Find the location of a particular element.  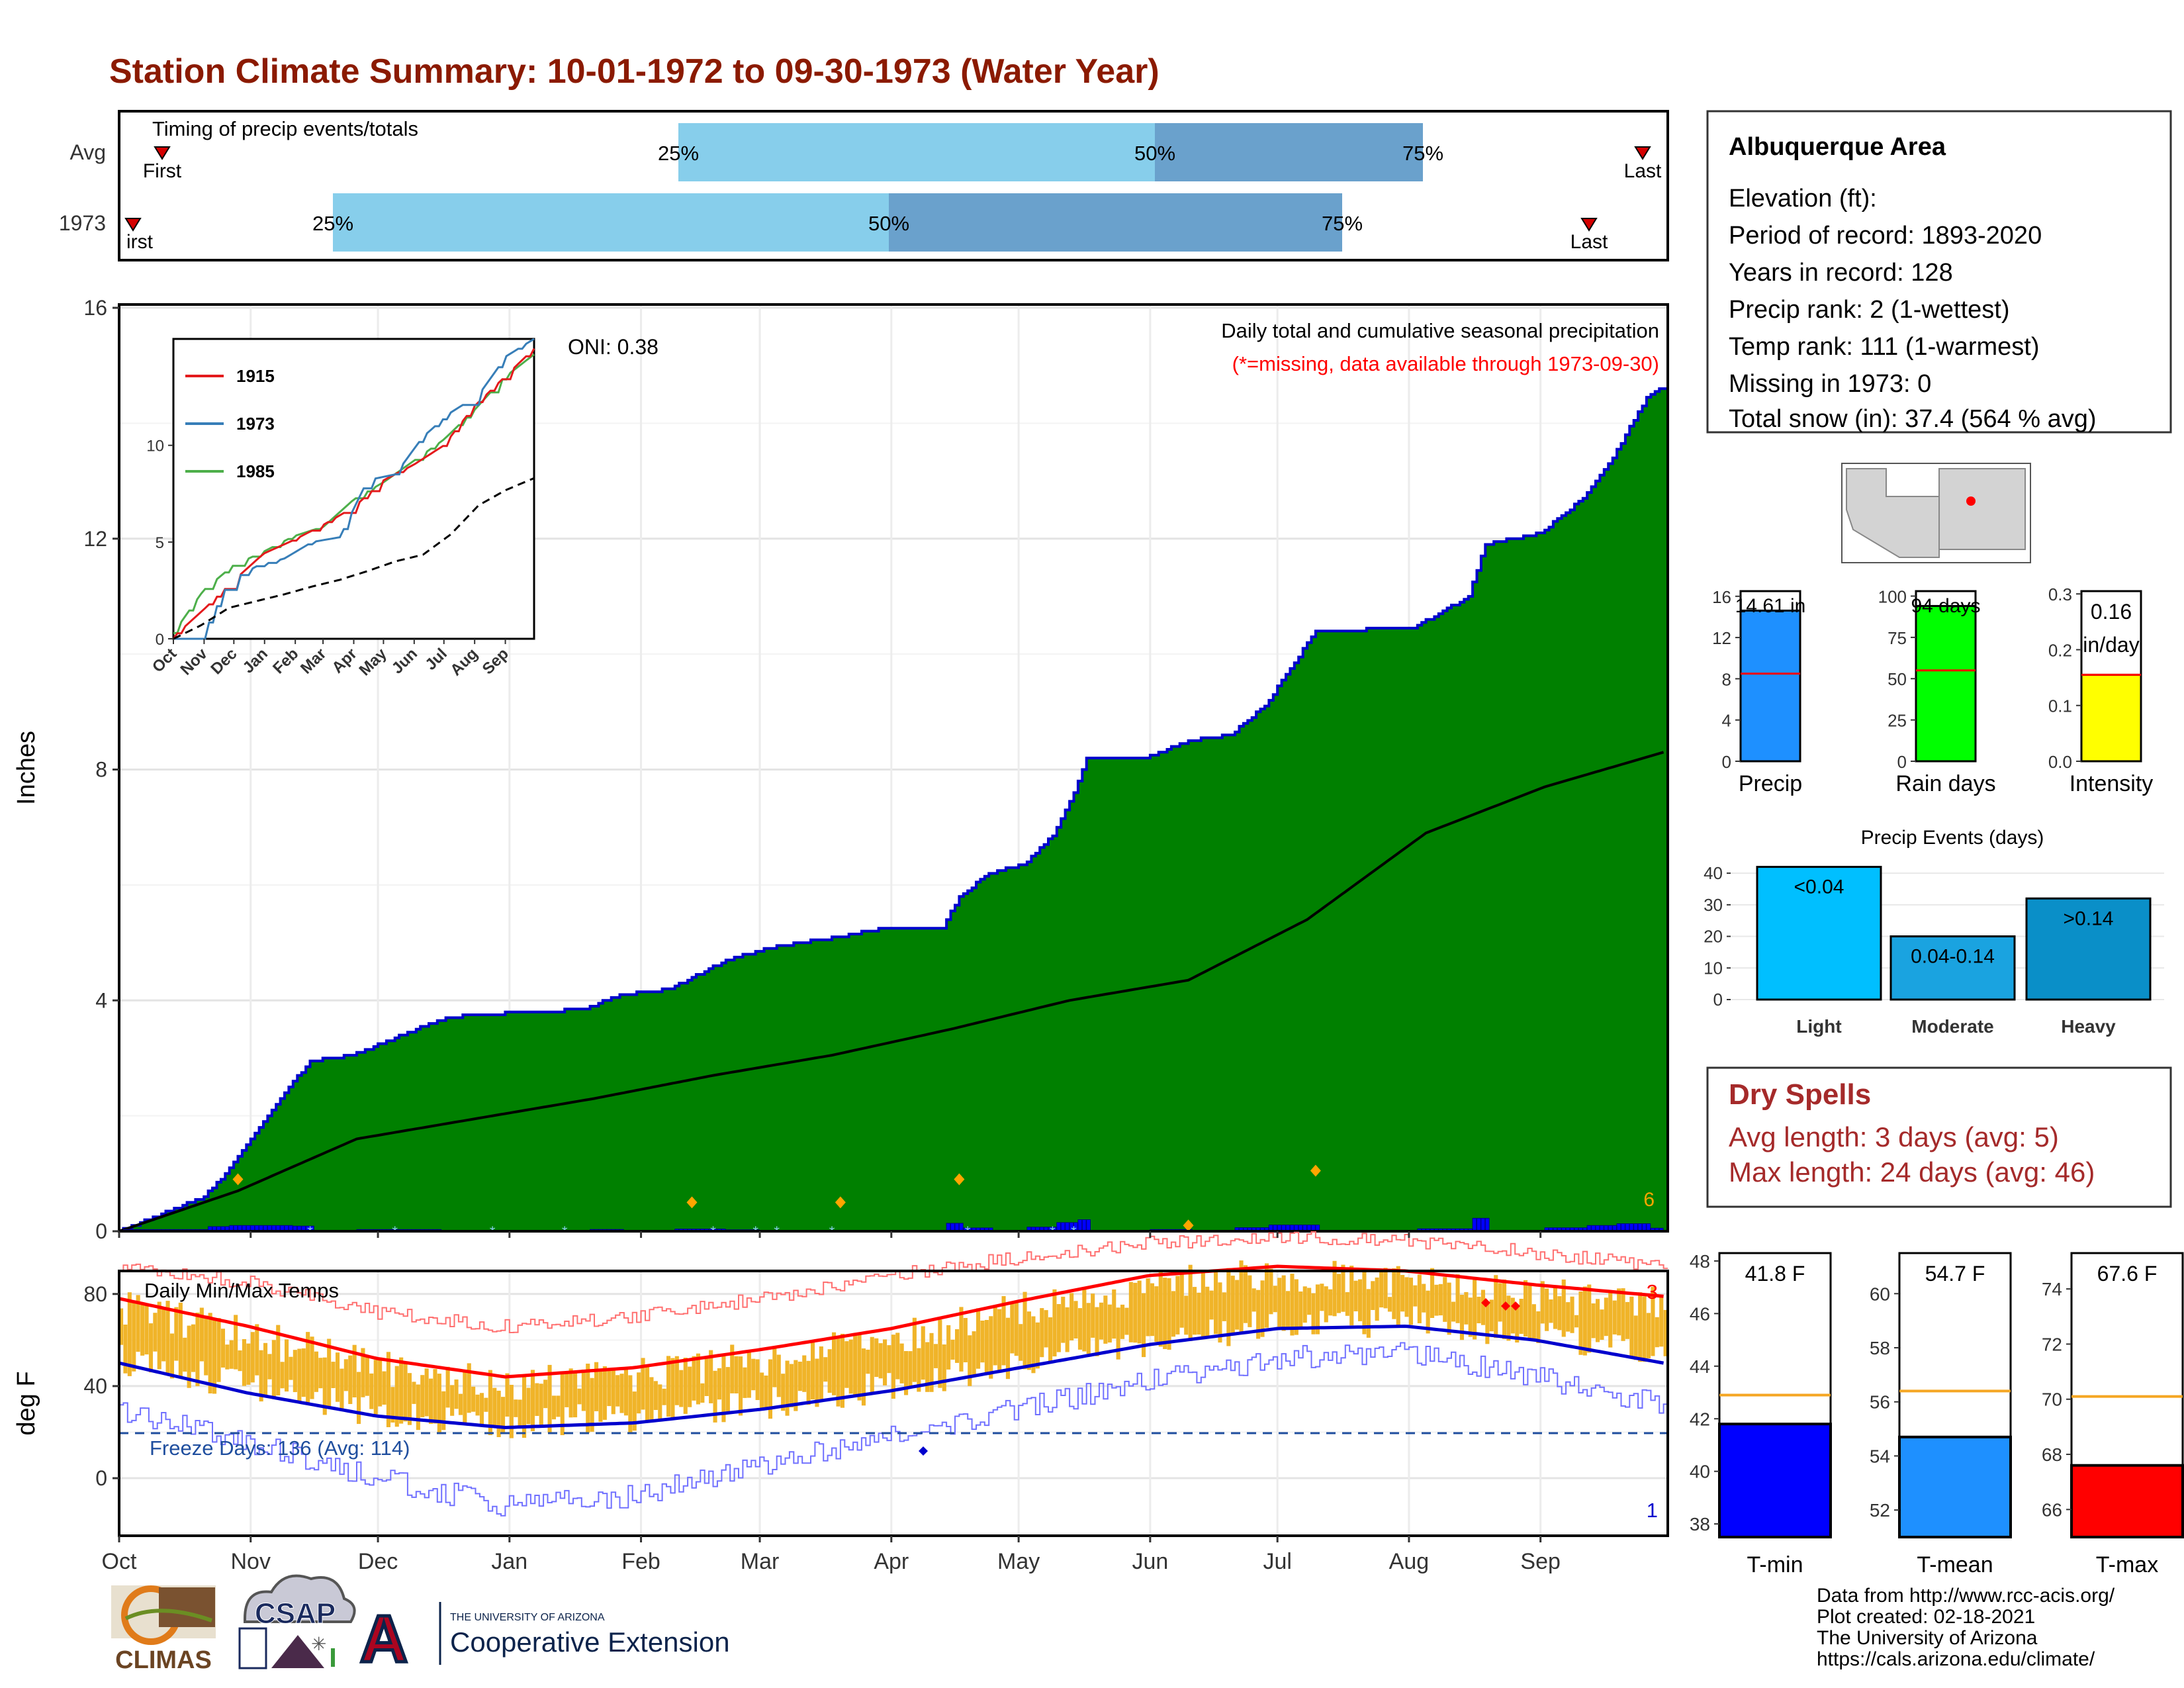

dry-title: Dry Spells is located at coordinates (1800, 1094).